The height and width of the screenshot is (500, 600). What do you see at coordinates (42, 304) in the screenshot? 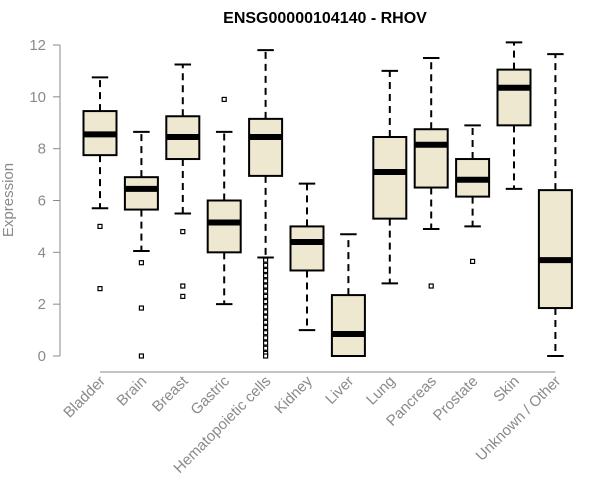
I see `y-tick-label: 2` at bounding box center [42, 304].